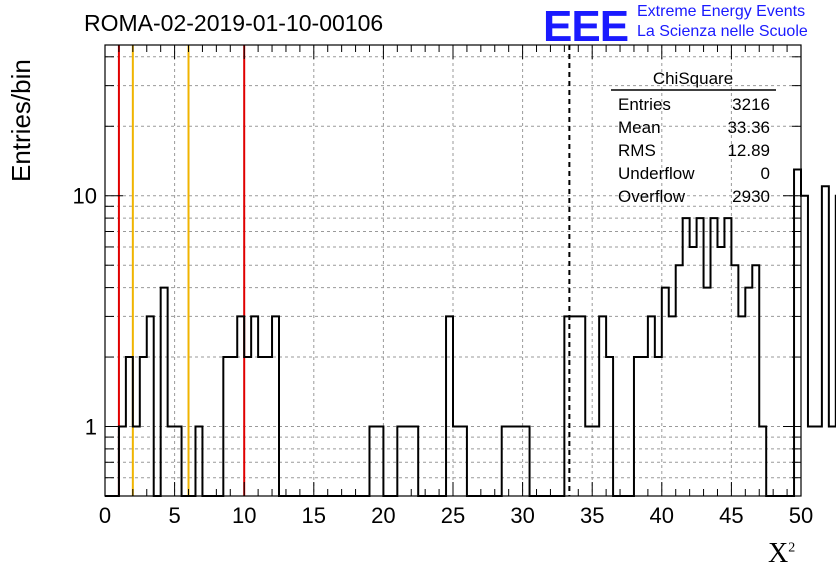  I want to click on stats-label: Entries, so click(644, 104).